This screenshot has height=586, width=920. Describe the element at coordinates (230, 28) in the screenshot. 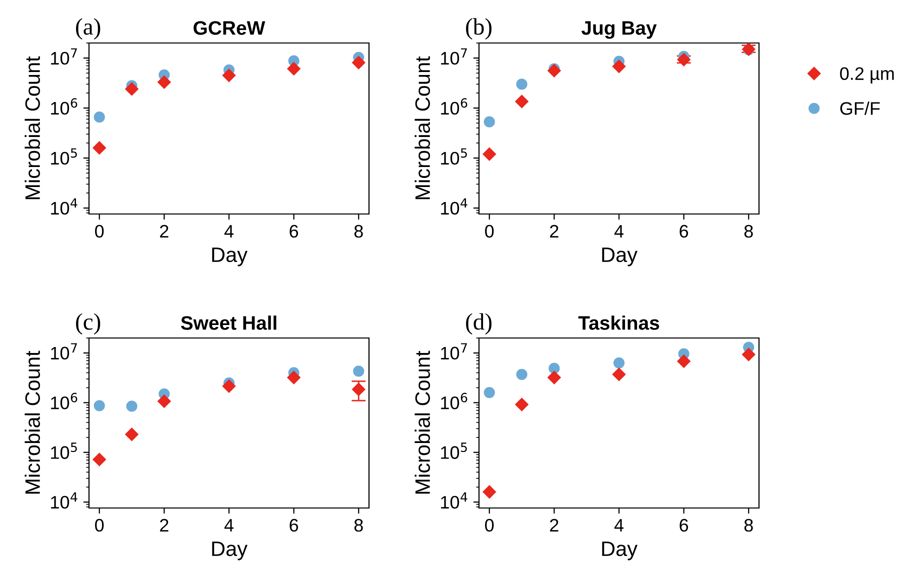

I see `chart-title: GCReW` at that location.